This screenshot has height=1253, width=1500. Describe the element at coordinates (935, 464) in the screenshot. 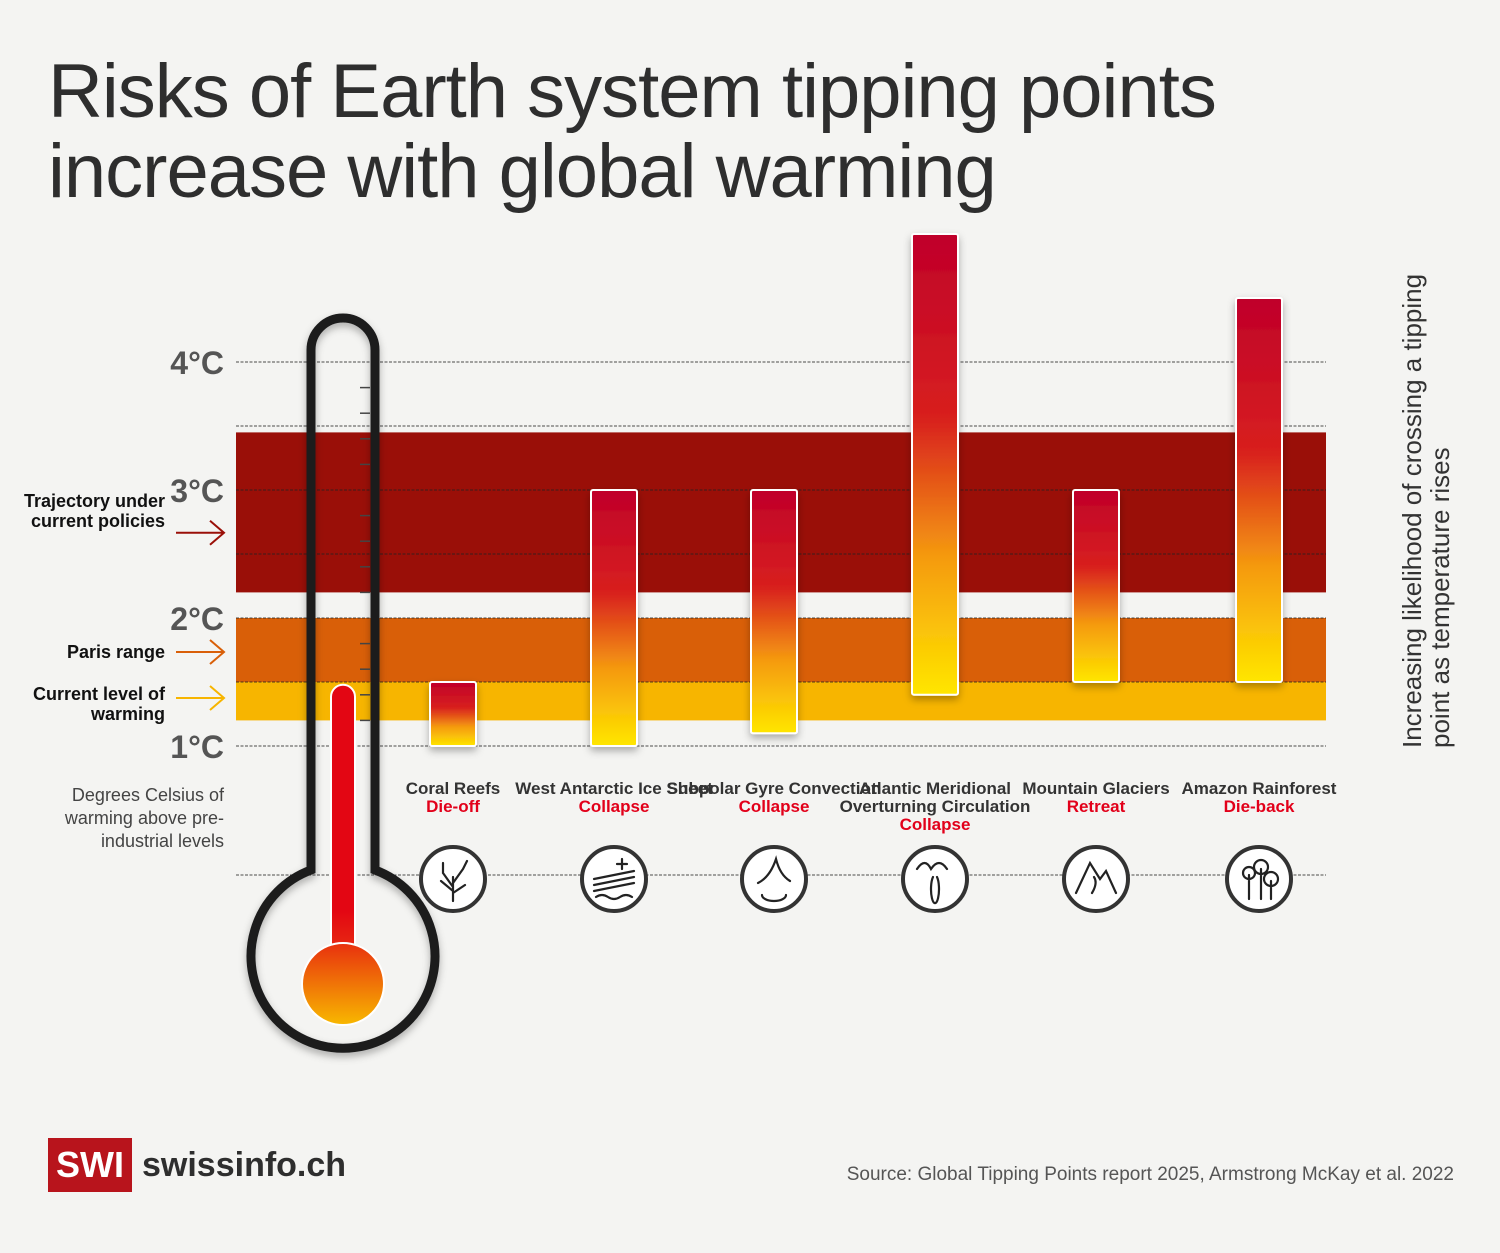

I see `bar-ocean-circulation` at that location.